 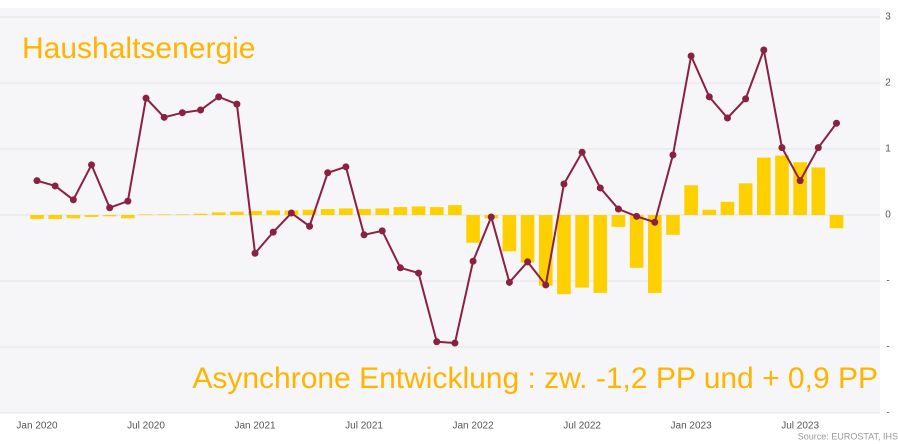 What do you see at coordinates (146, 426) in the screenshot?
I see `x-tick-label: Jul 2020` at bounding box center [146, 426].